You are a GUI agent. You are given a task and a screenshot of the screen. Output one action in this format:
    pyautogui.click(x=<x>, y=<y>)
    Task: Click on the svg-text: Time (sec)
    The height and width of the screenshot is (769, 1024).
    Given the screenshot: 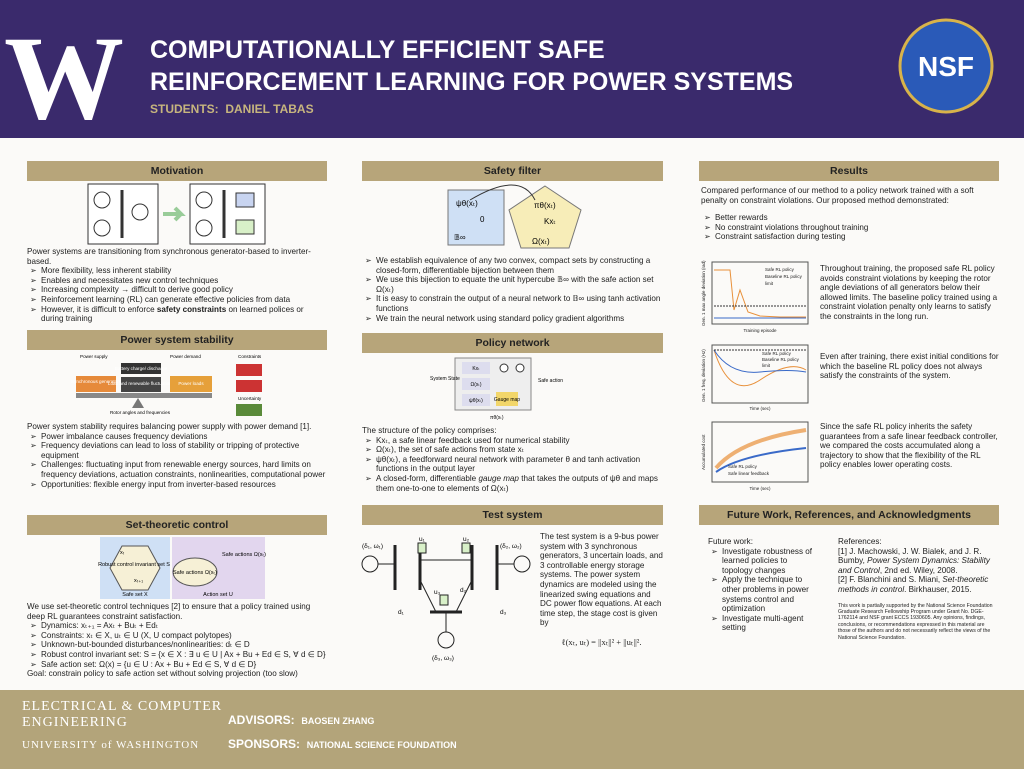 What is the action you would take?
    pyautogui.click(x=760, y=408)
    